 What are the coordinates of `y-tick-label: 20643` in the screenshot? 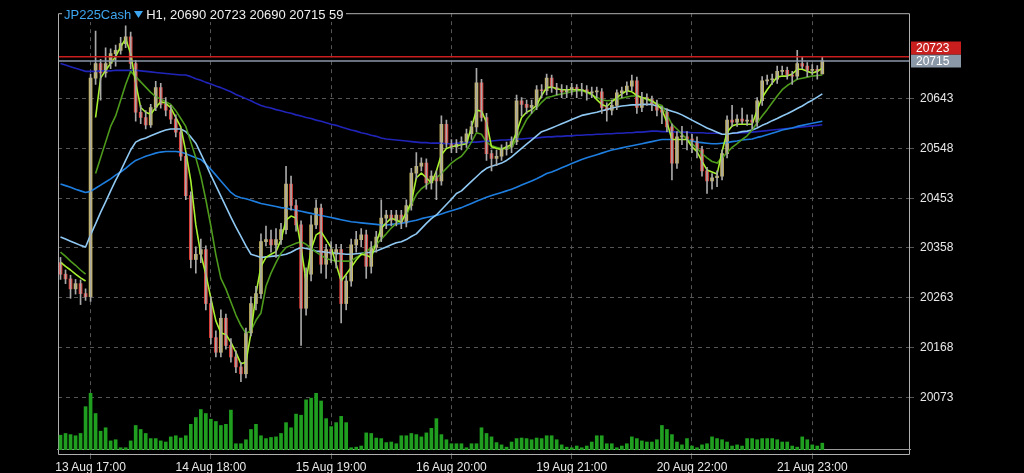 It's located at (937, 97).